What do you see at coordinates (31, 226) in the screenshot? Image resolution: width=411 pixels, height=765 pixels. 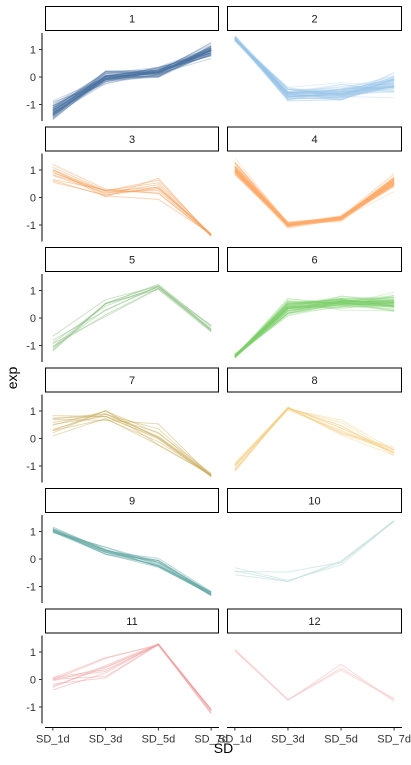 I see `y-tick-label: -1` at bounding box center [31, 226].